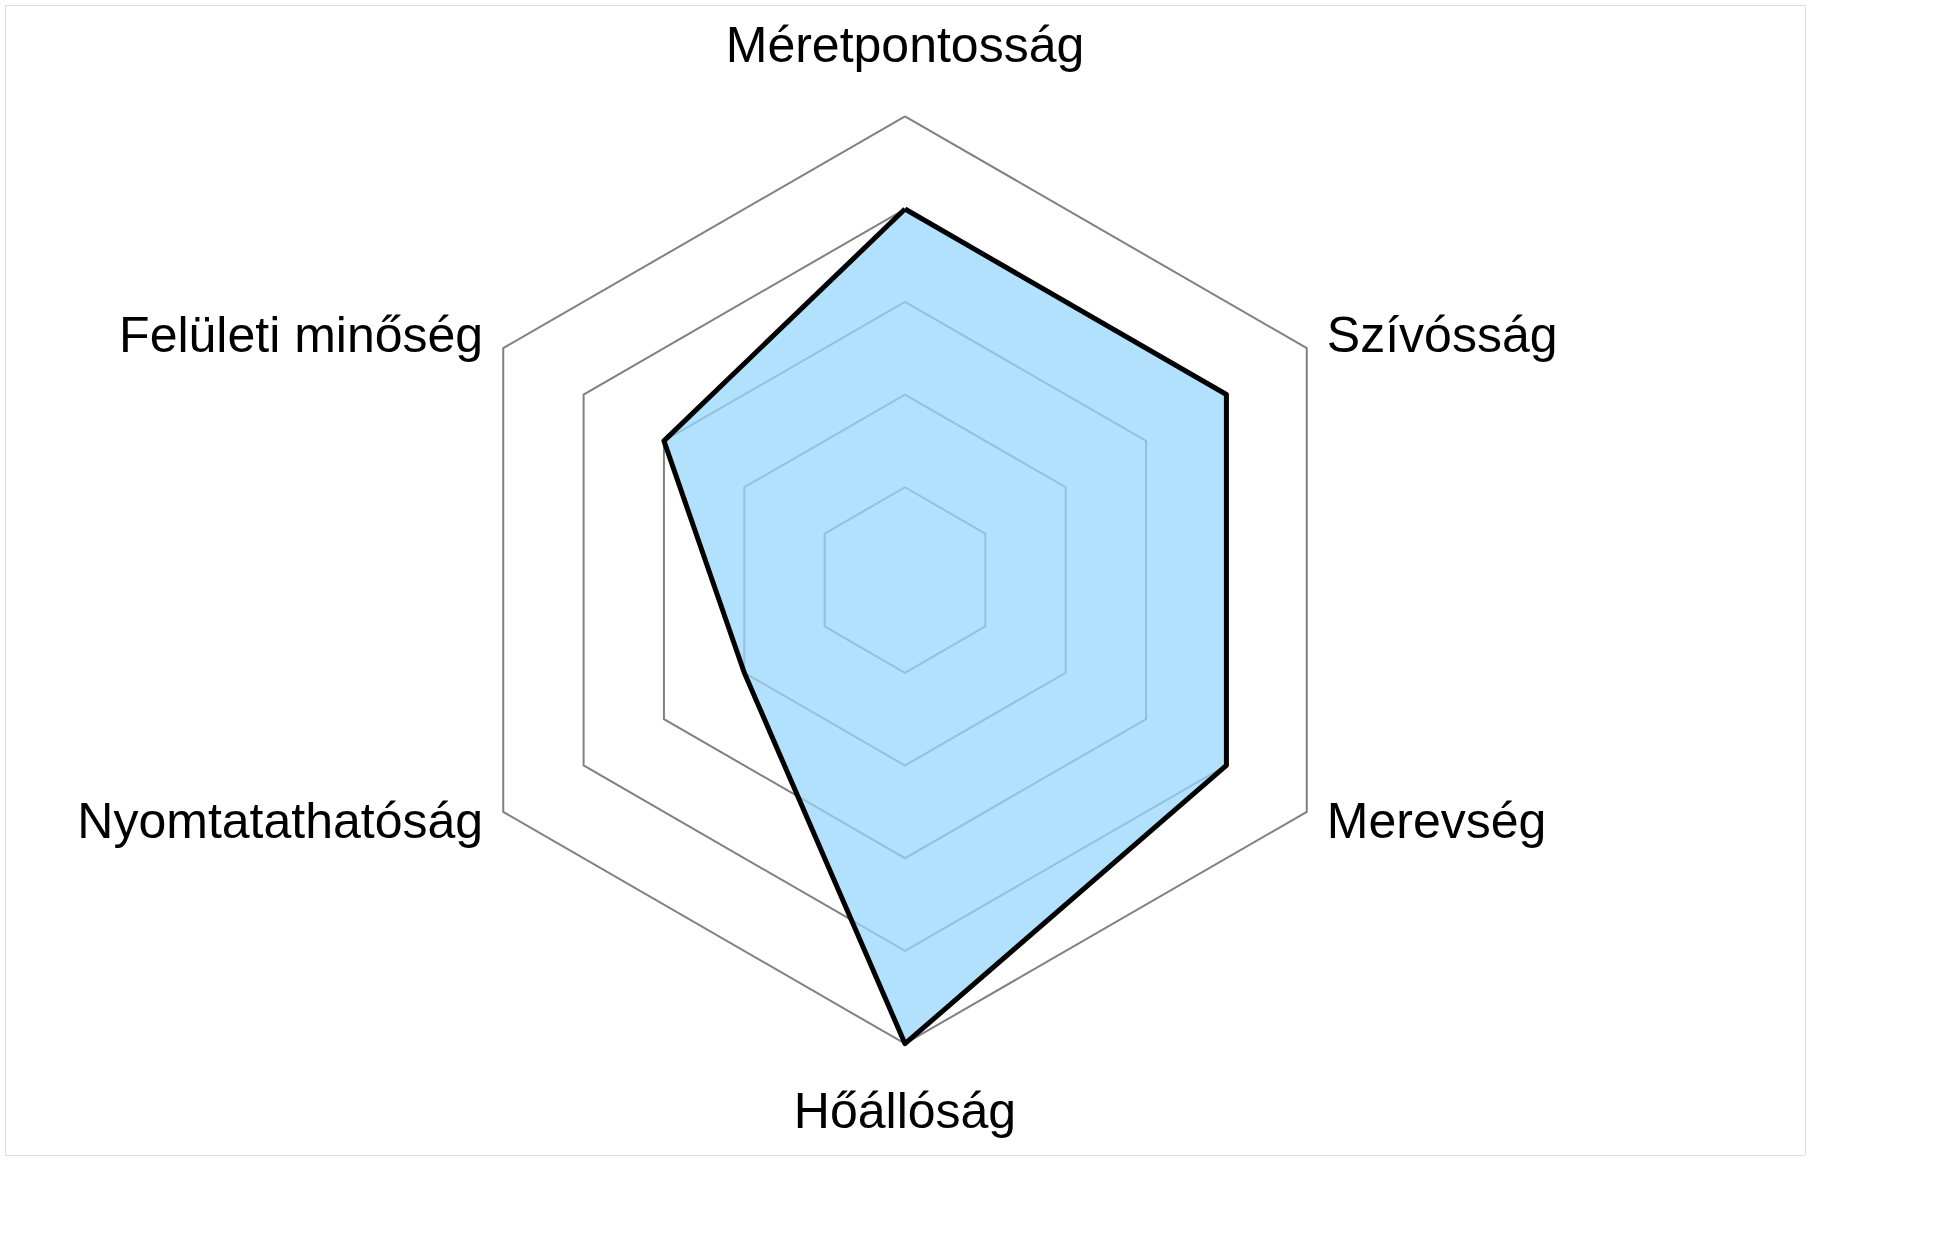 The width and height of the screenshot is (1949, 1250). What do you see at coordinates (905, 44) in the screenshot?
I see `spoke-label: Méretpontosság` at bounding box center [905, 44].